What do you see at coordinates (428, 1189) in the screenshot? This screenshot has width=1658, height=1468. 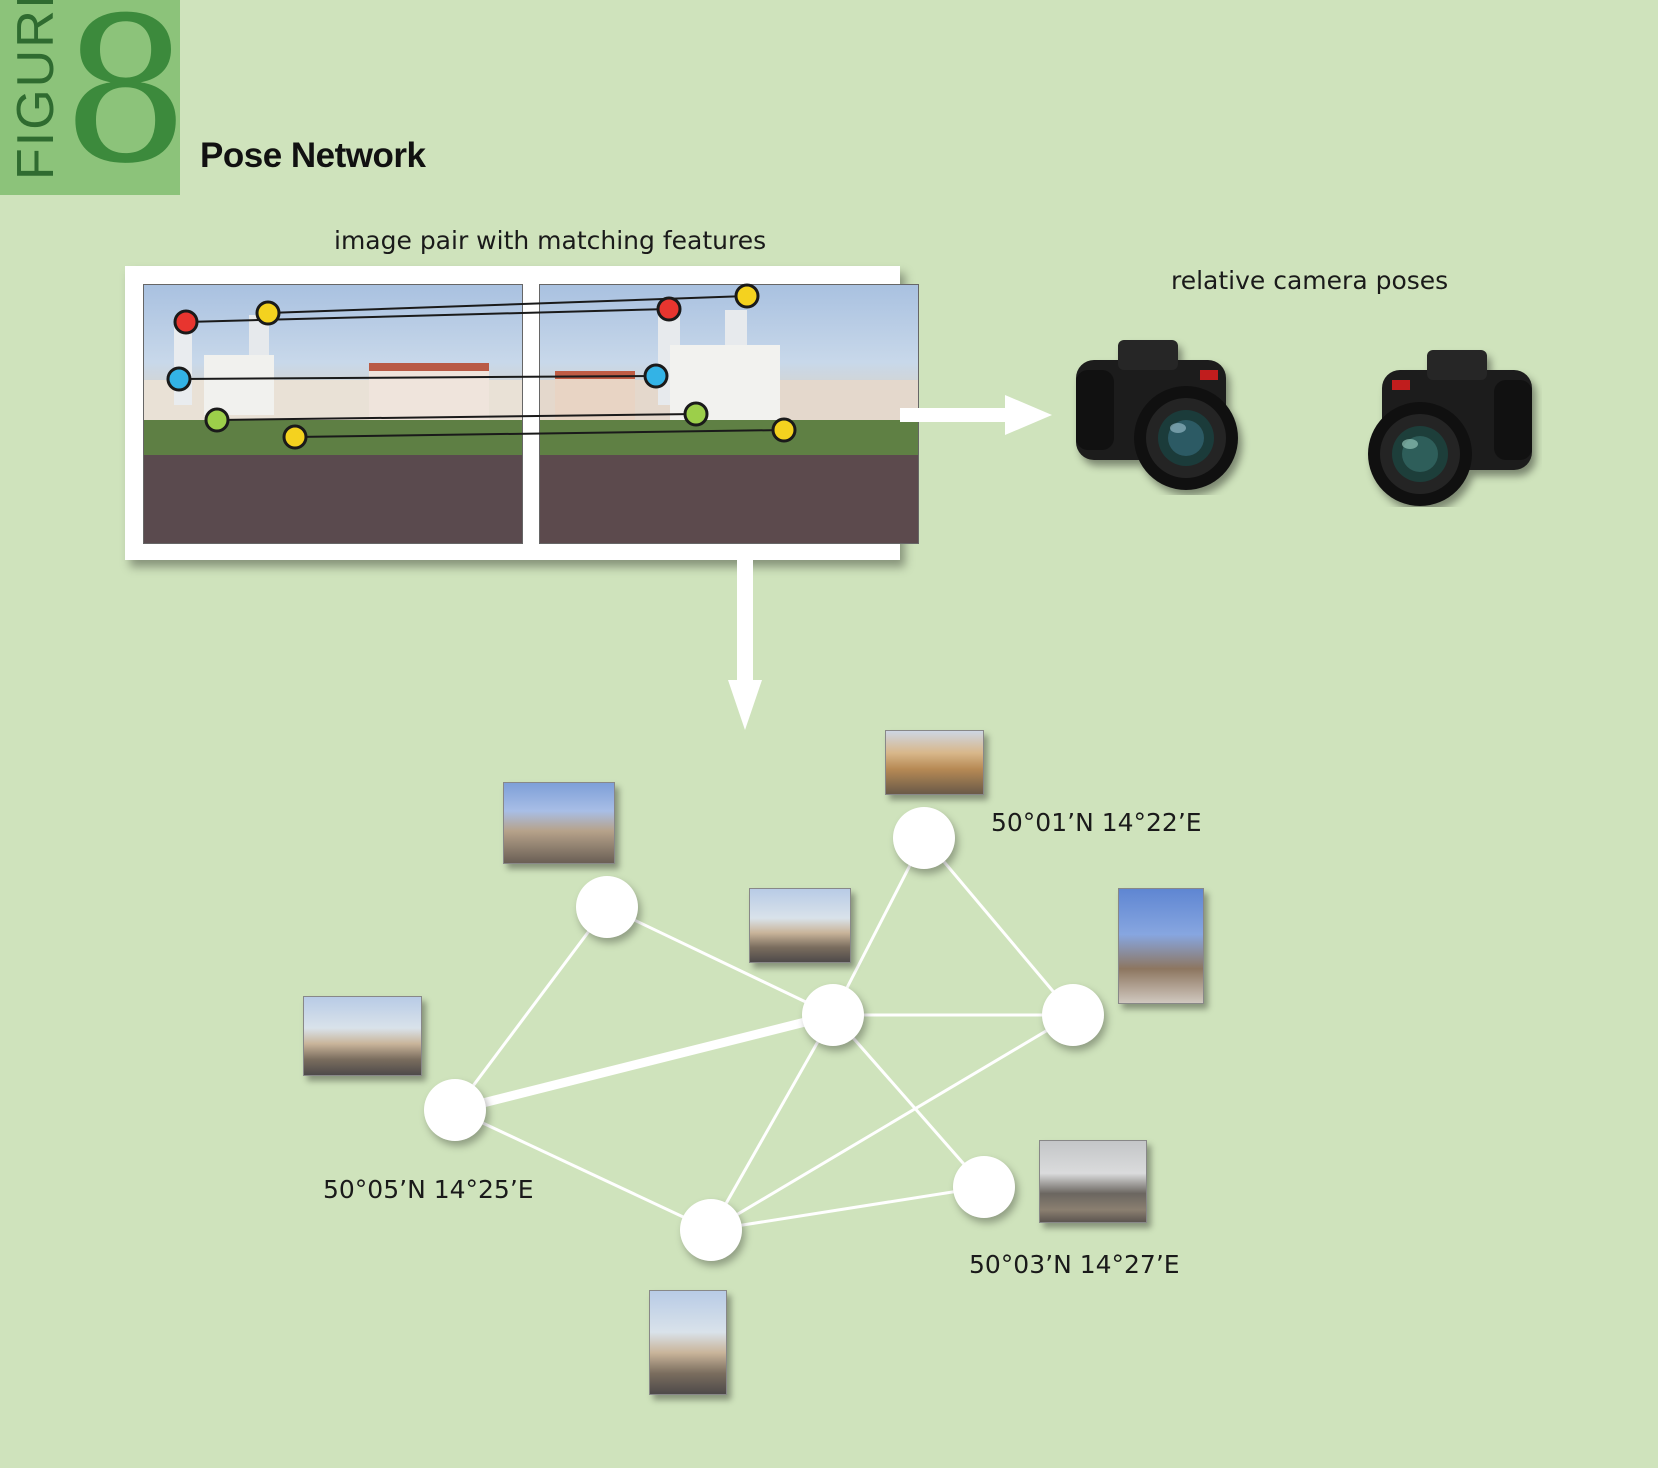 I see `coordinate-label-left: 50°05’N 14°25’E` at bounding box center [428, 1189].